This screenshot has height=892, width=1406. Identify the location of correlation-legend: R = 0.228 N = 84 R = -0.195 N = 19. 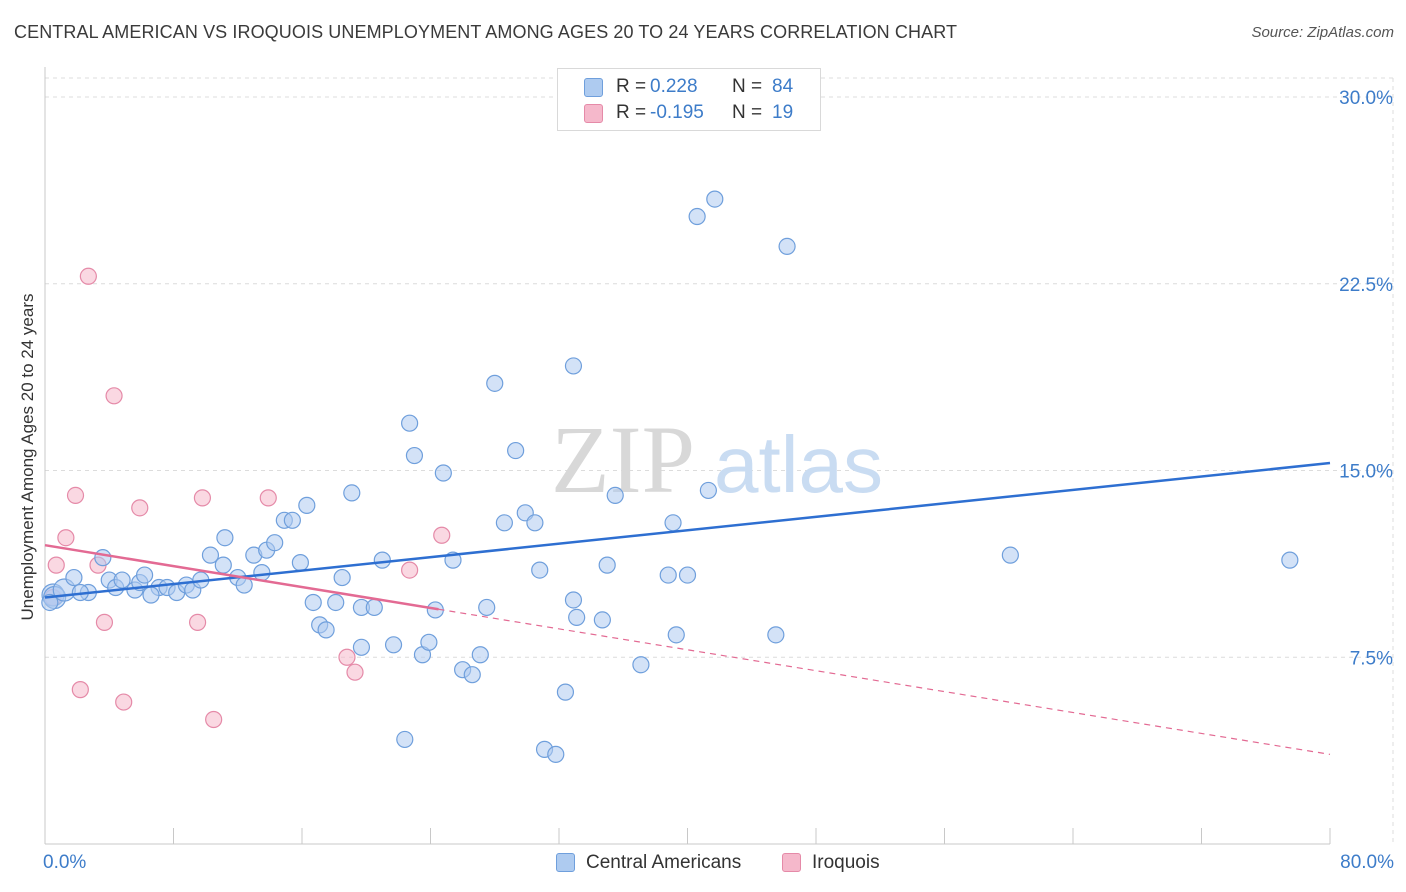
(689, 99).